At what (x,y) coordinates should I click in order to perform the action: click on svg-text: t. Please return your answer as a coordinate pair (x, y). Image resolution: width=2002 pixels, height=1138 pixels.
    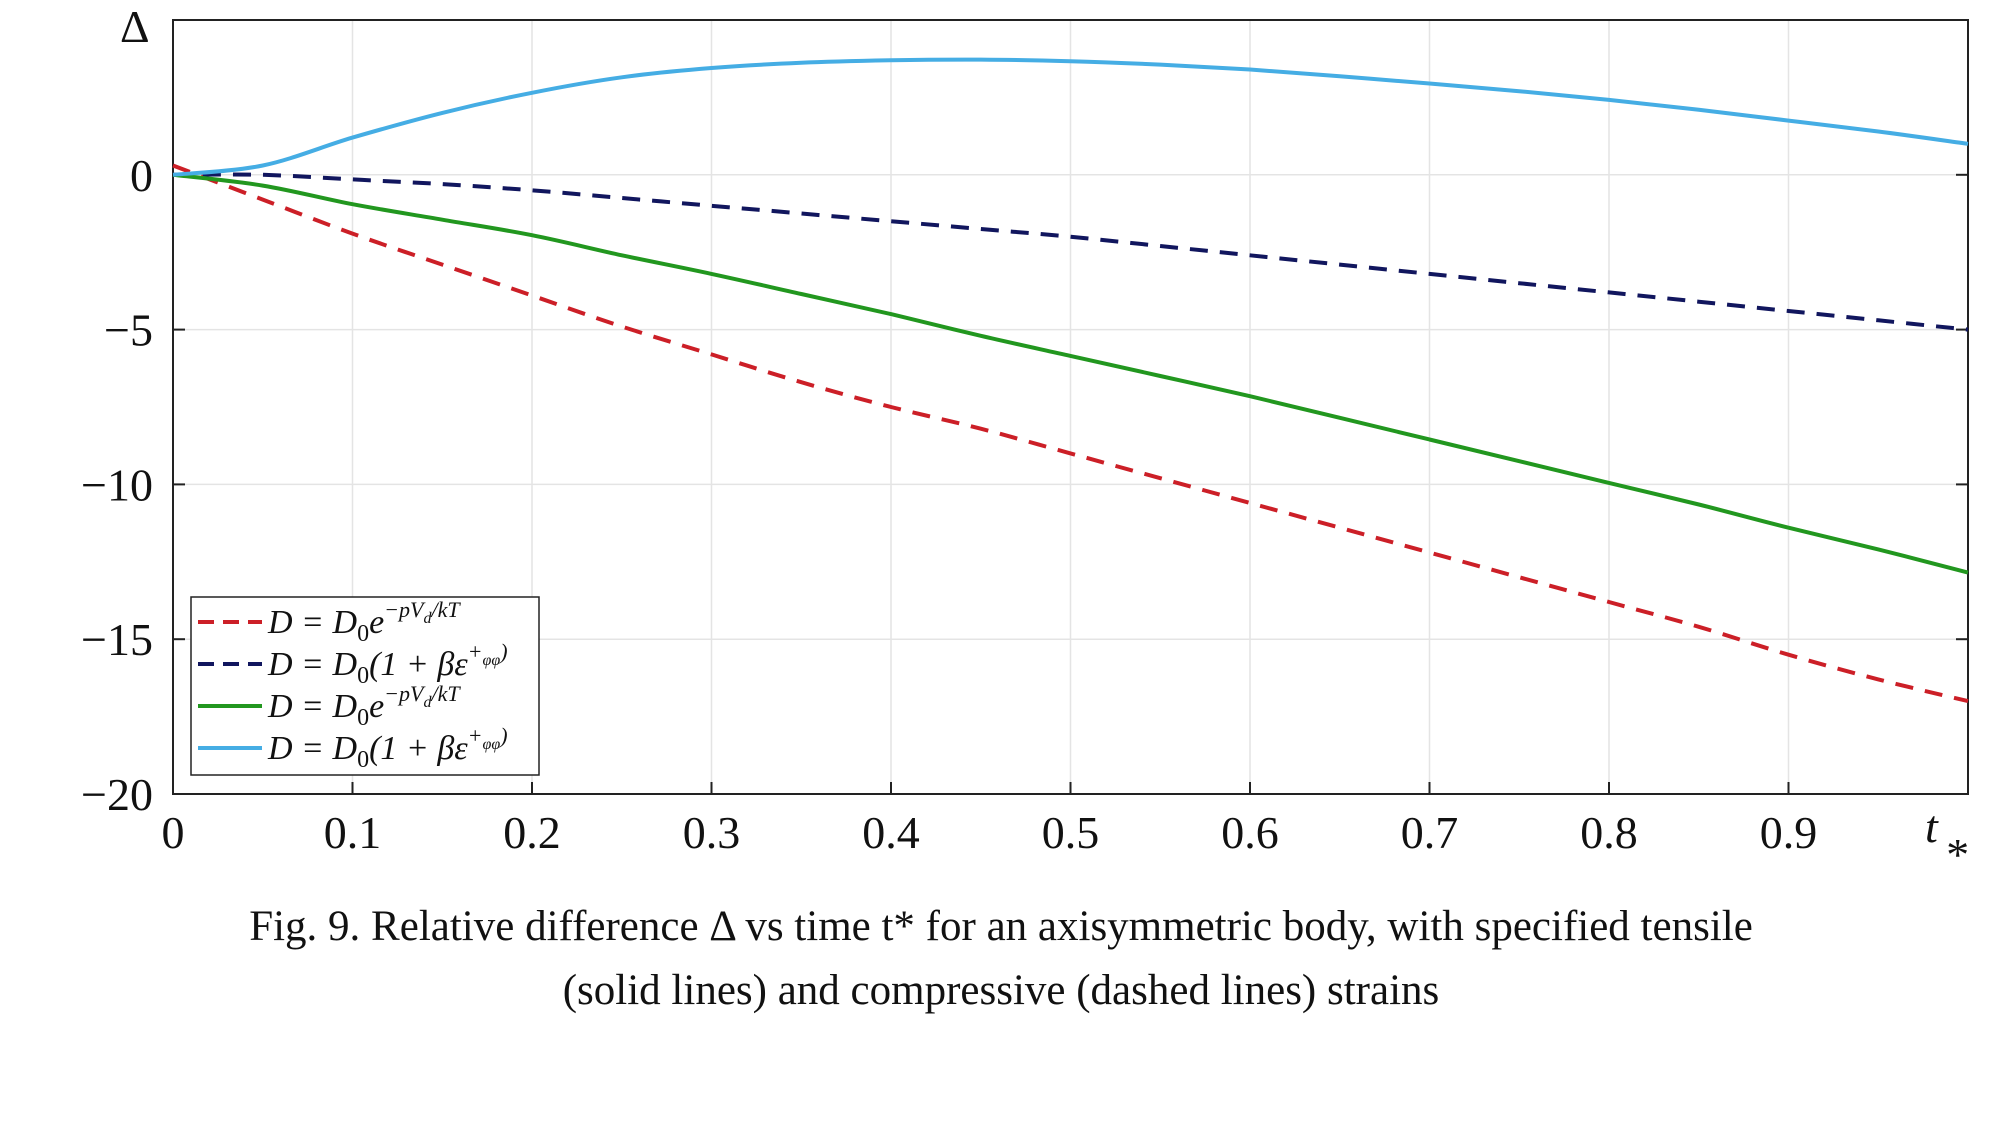
    Looking at the image, I should click on (1932, 826).